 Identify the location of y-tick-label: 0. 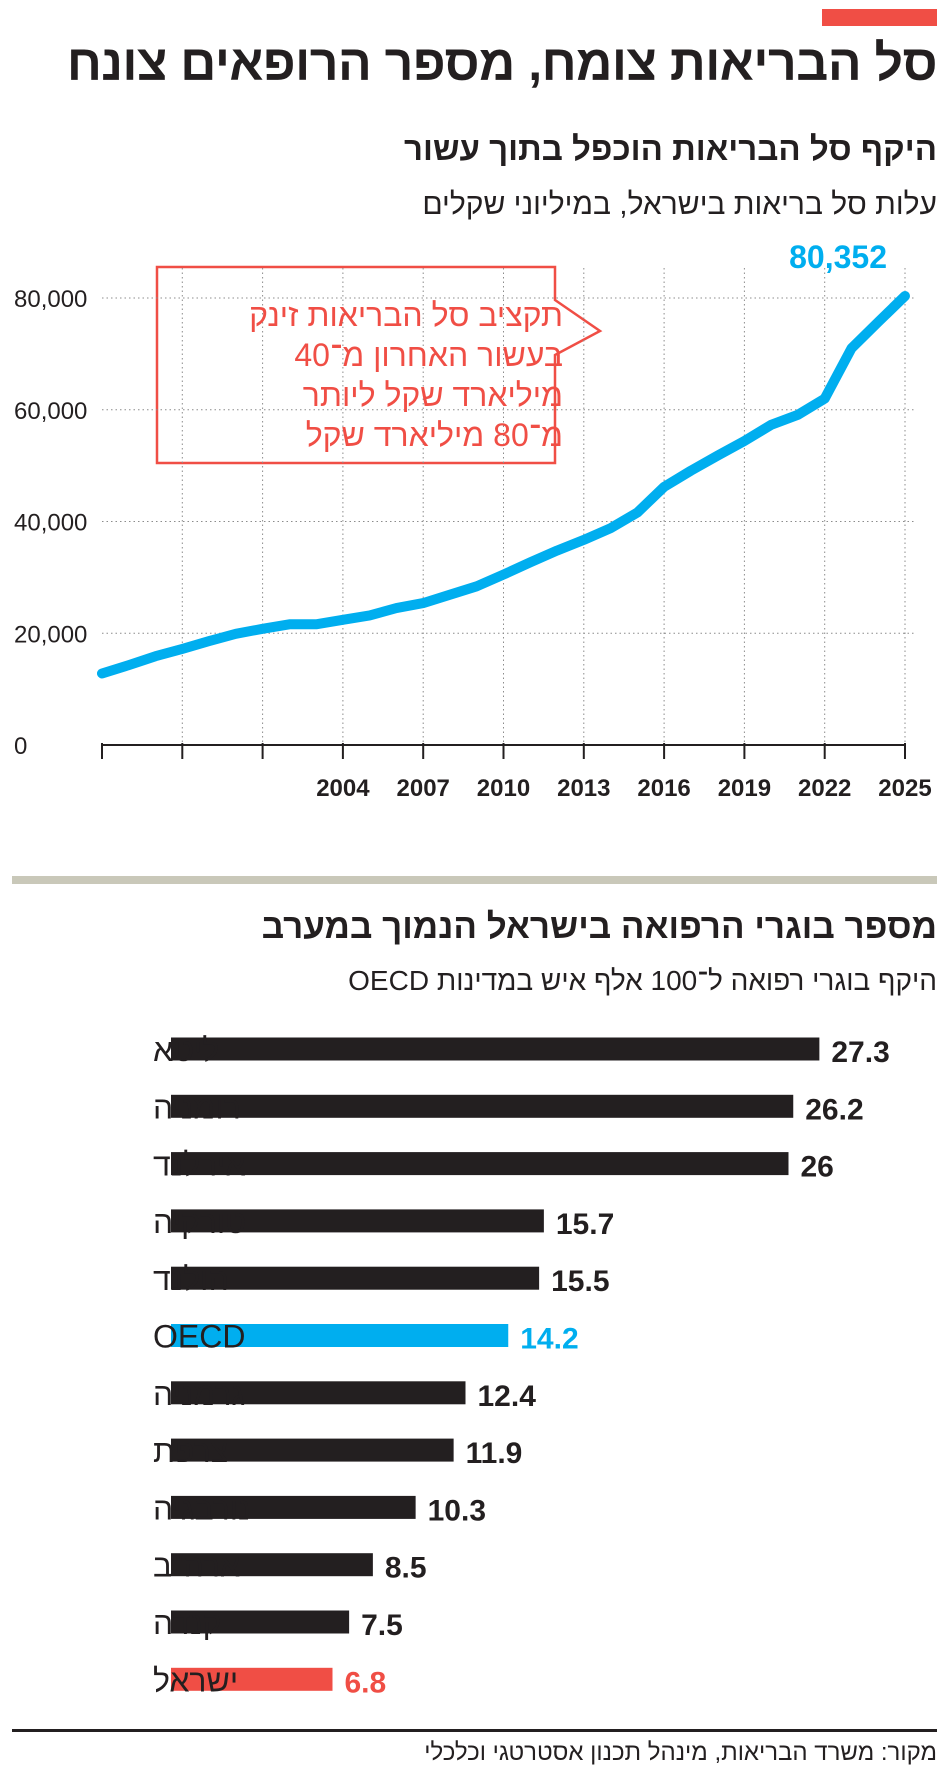
(20, 746).